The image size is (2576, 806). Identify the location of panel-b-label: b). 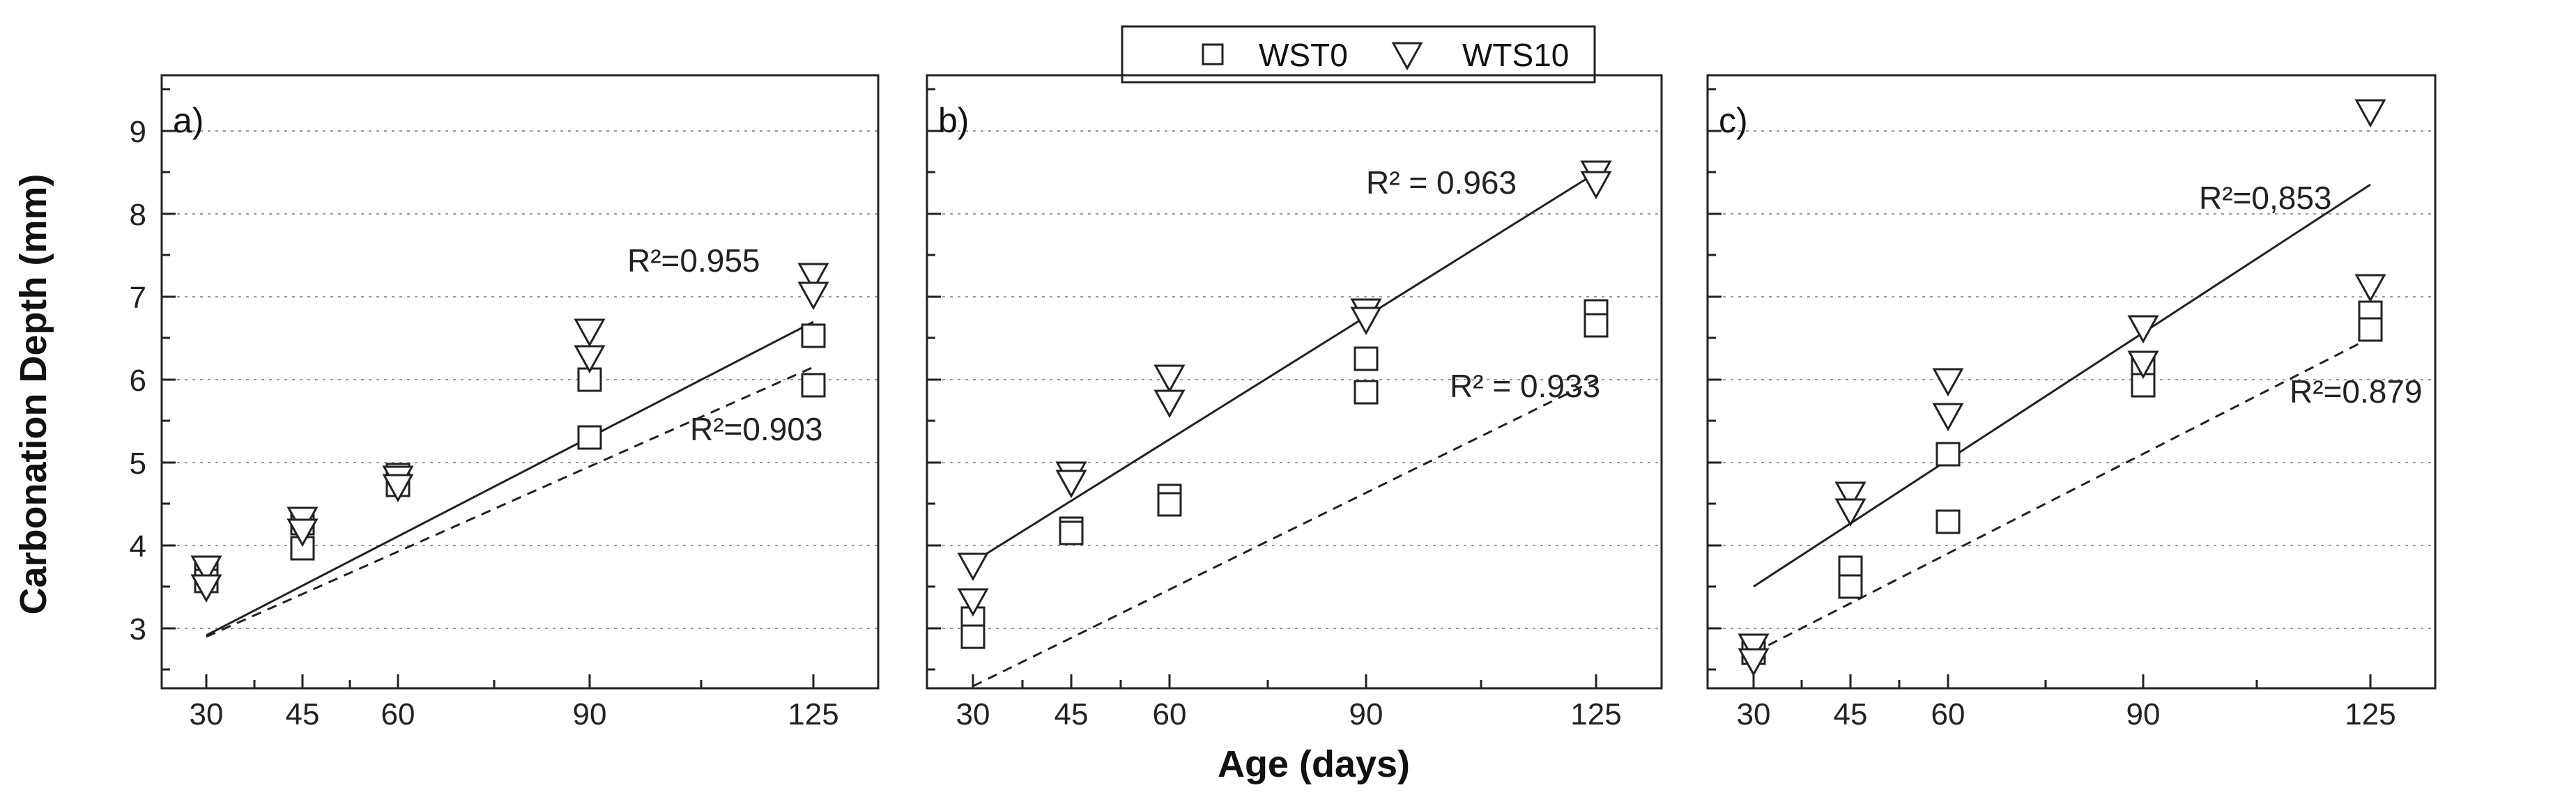
(953, 120).